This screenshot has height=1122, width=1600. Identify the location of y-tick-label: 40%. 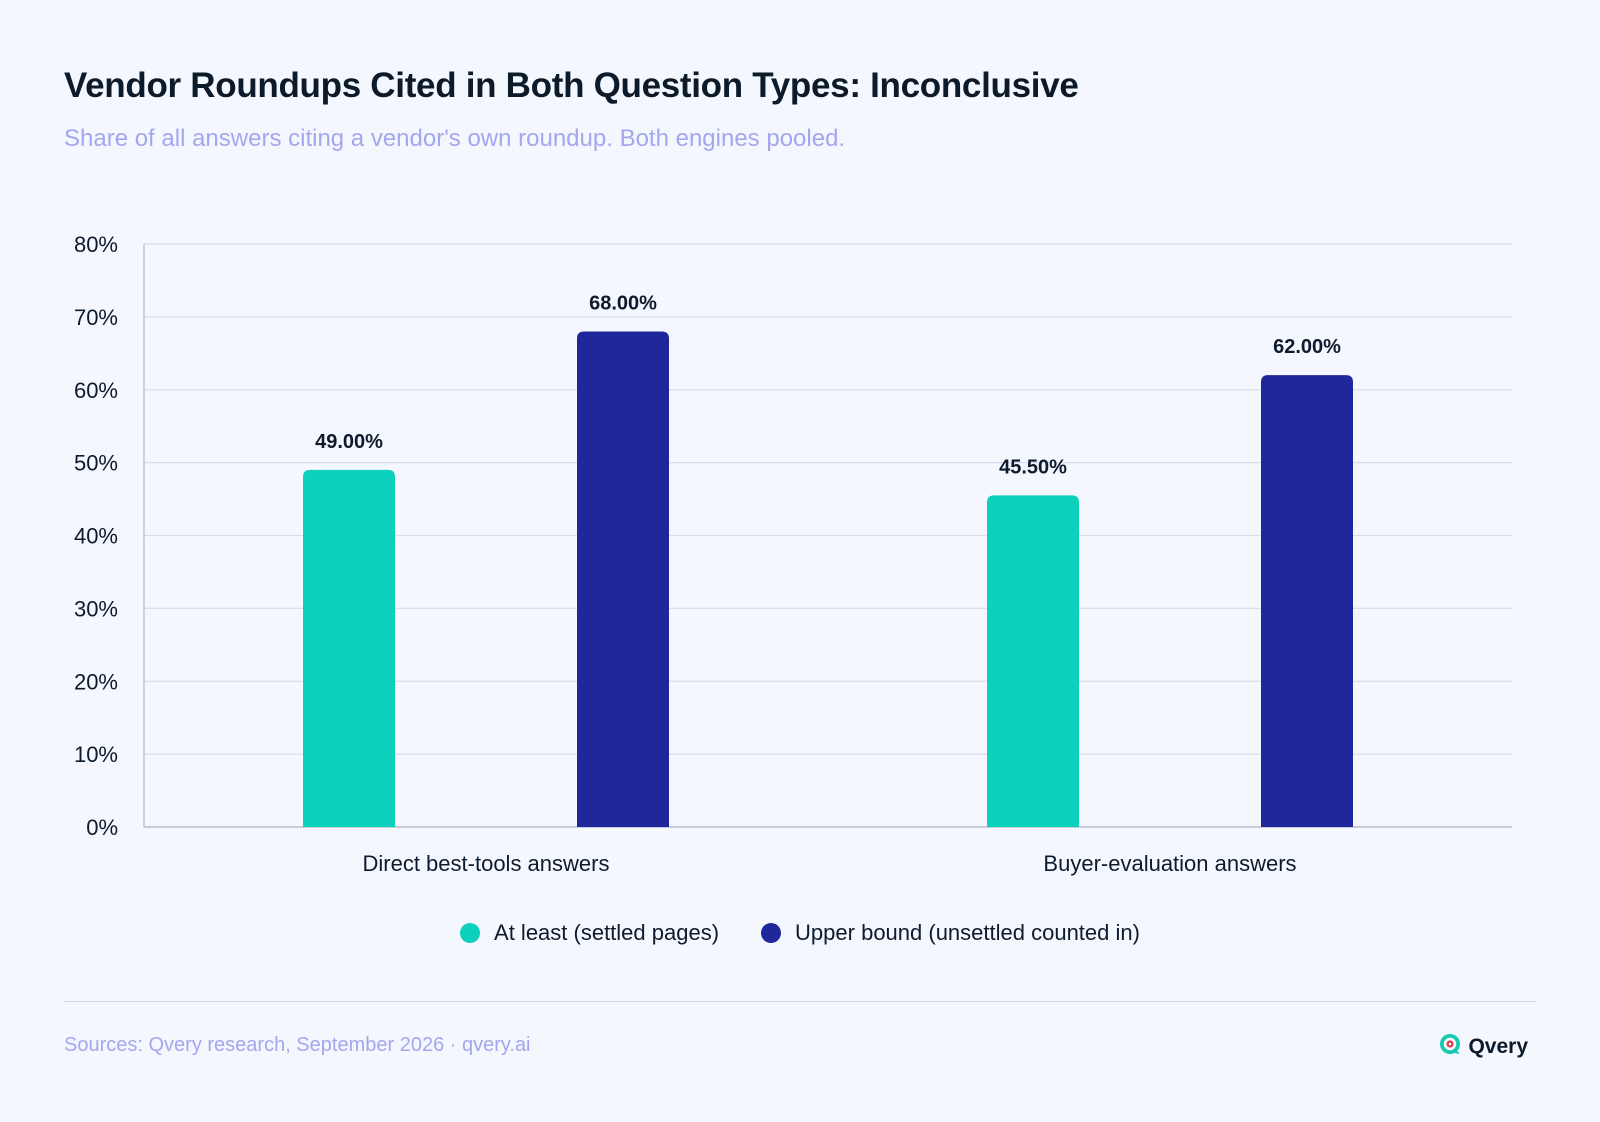
(96, 536).